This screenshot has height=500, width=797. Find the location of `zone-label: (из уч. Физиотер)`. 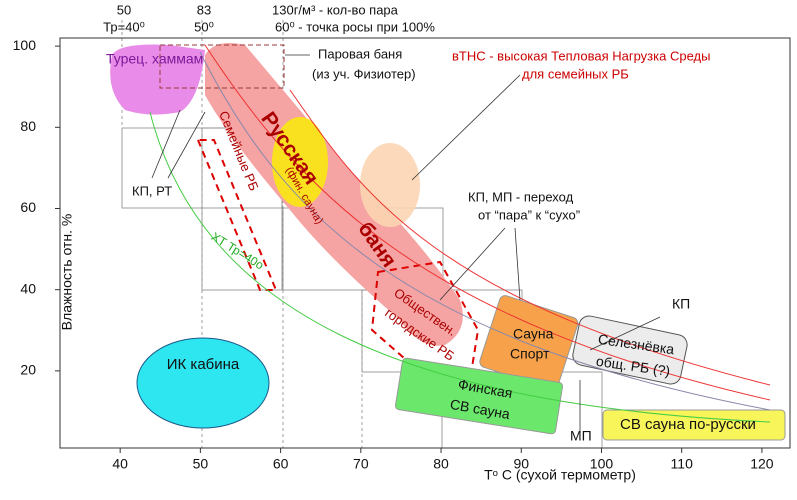

zone-label: (из уч. Физиотер) is located at coordinates (364, 73).